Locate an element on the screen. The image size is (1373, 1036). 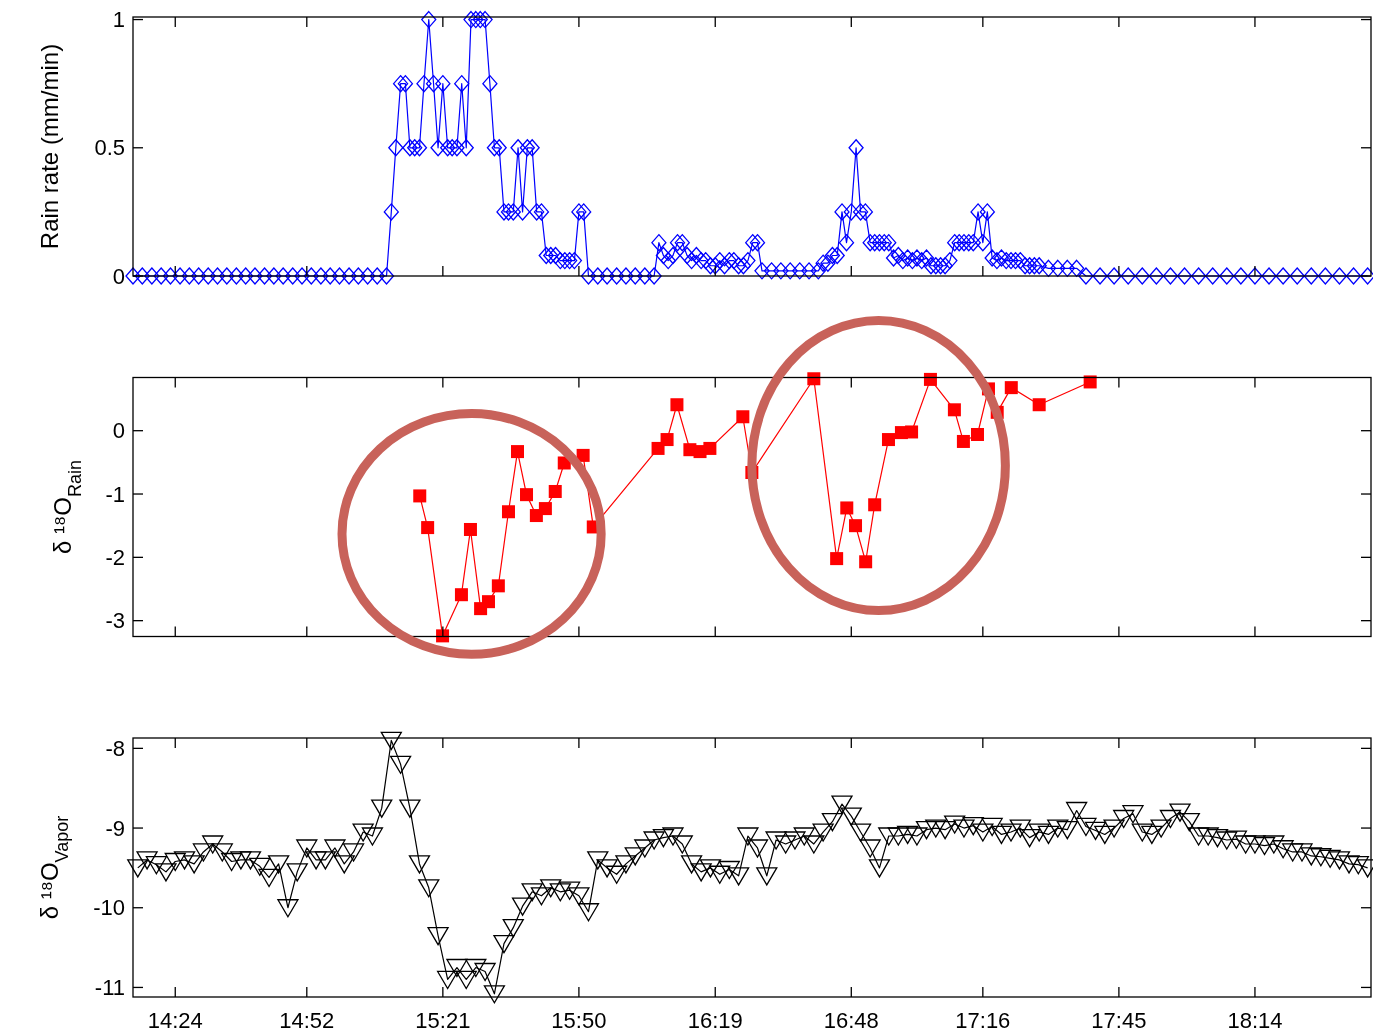
x-tick-label: 16:19 is located at coordinates (715, 1020).